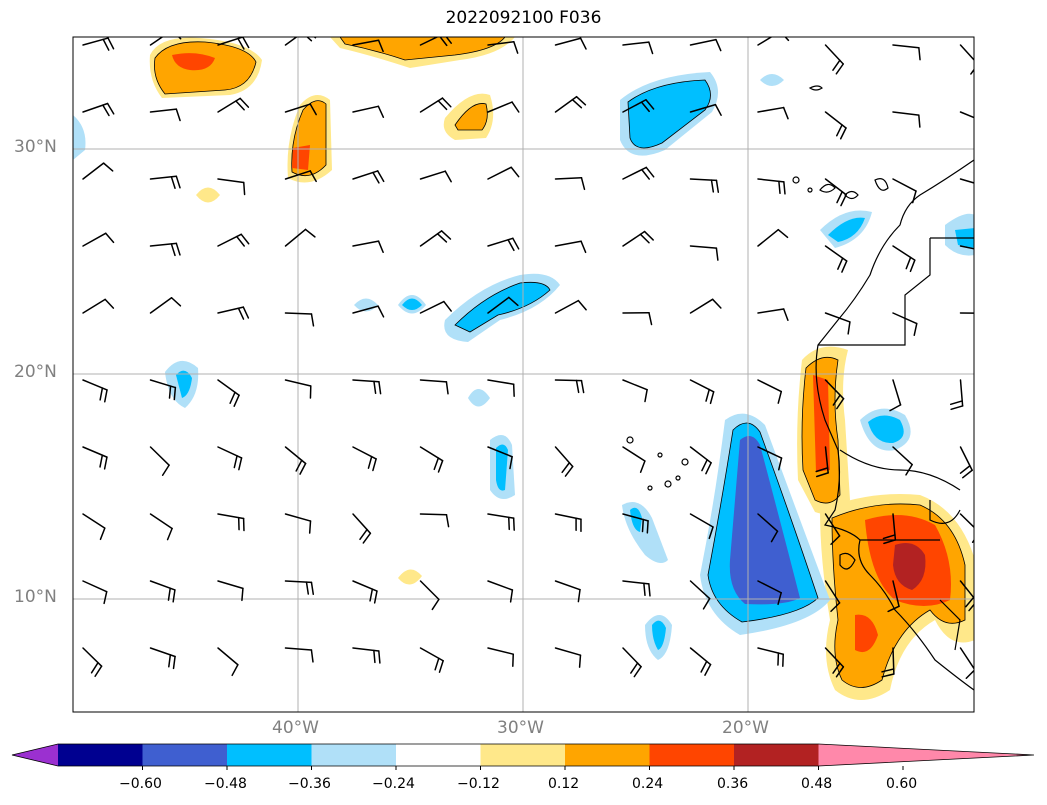 The height and width of the screenshot is (805, 1047). What do you see at coordinates (648, 784) in the screenshot?
I see `colorbar-tick: 0.24` at bounding box center [648, 784].